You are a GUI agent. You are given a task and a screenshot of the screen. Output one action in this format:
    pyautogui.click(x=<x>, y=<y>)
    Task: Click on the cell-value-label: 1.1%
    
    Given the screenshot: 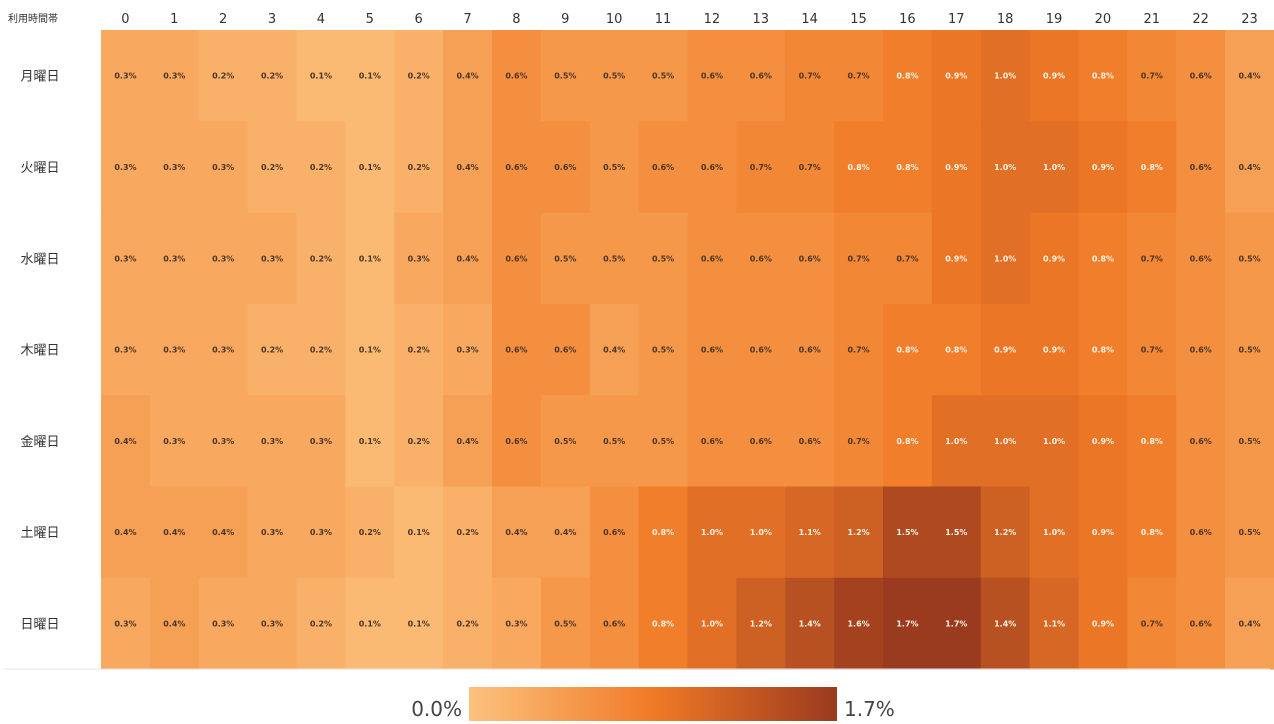 What is the action you would take?
    pyautogui.click(x=810, y=532)
    